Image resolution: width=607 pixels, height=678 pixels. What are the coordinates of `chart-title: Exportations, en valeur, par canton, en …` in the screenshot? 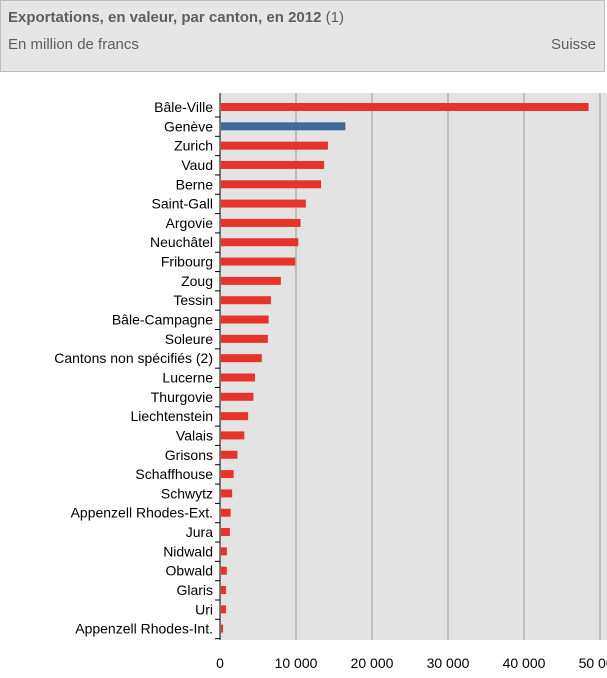 It's located at (176, 17).